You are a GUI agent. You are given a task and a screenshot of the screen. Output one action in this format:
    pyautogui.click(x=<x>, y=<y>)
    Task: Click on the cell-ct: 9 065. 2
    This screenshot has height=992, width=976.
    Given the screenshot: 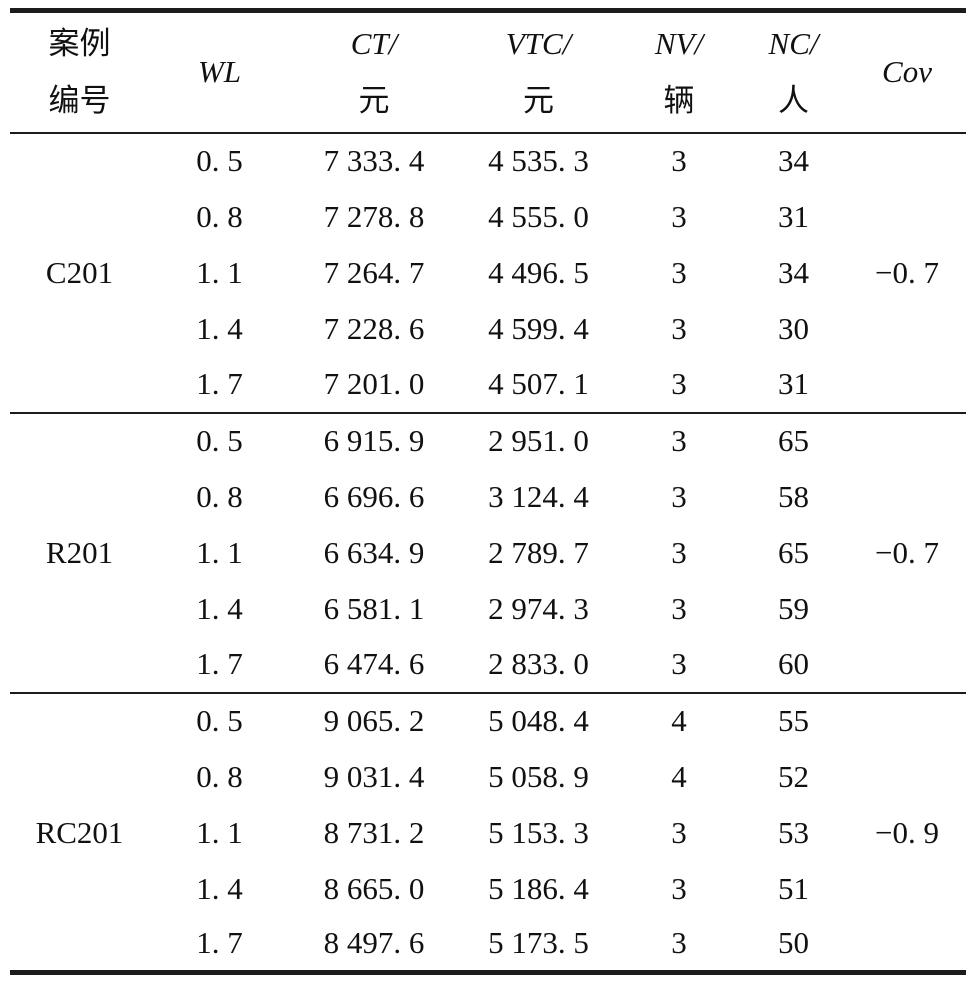 What is the action you would take?
    pyautogui.click(x=374, y=720)
    